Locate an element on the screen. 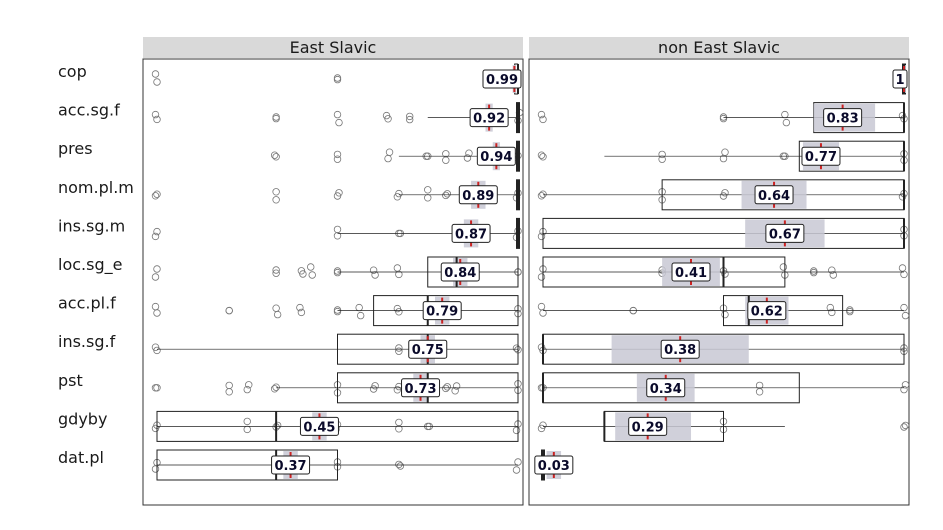 This screenshot has width=943, height=530. panel-title: non East Slavic is located at coordinates (719, 47).